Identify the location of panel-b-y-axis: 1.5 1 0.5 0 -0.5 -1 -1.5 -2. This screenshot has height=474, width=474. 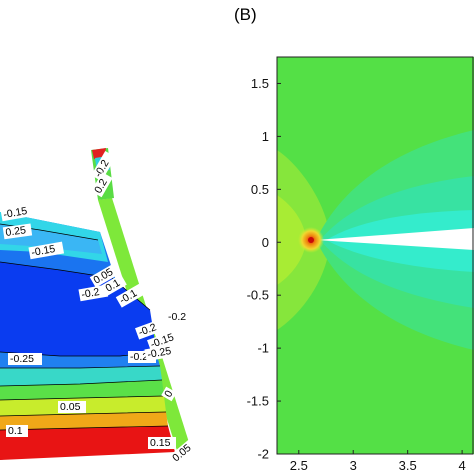
(264, 269).